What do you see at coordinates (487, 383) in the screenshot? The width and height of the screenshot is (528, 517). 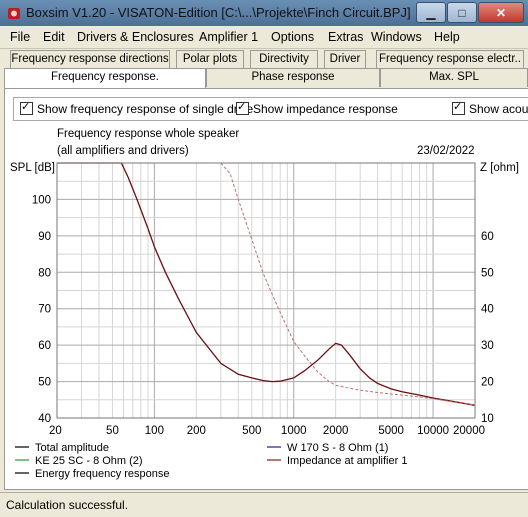 I see `y-tick-right-label: 20` at bounding box center [487, 383].